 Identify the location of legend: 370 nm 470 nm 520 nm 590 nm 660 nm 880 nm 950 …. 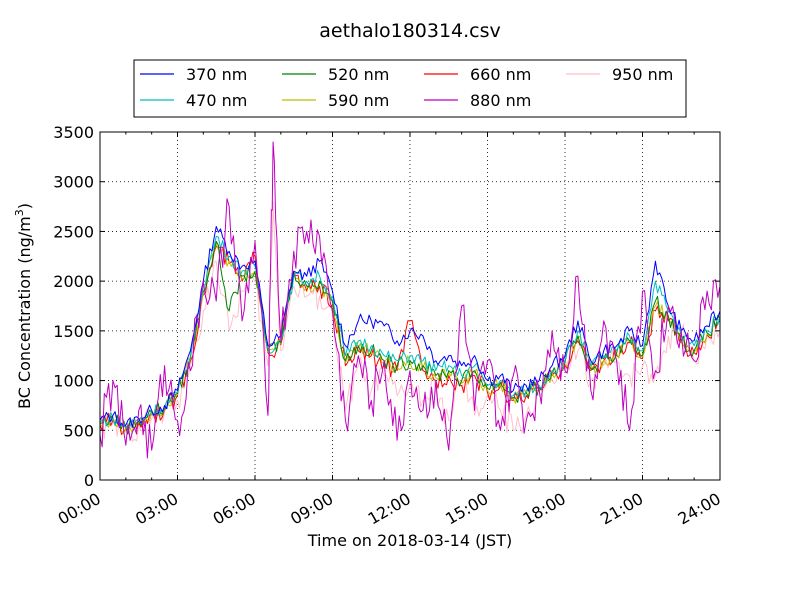
(410, 88).